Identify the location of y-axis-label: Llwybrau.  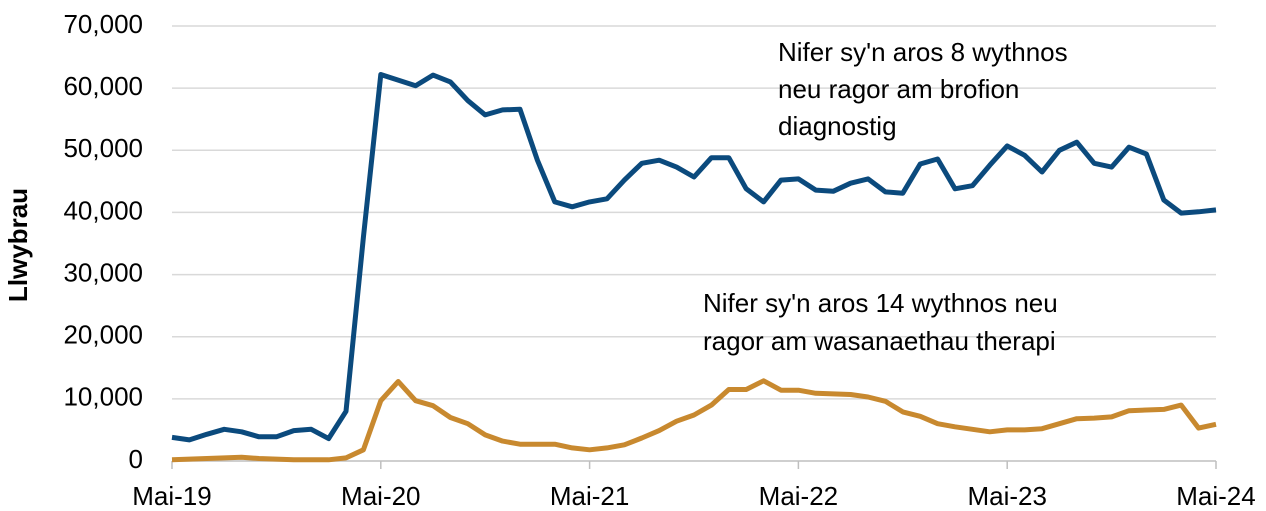
(18, 245).